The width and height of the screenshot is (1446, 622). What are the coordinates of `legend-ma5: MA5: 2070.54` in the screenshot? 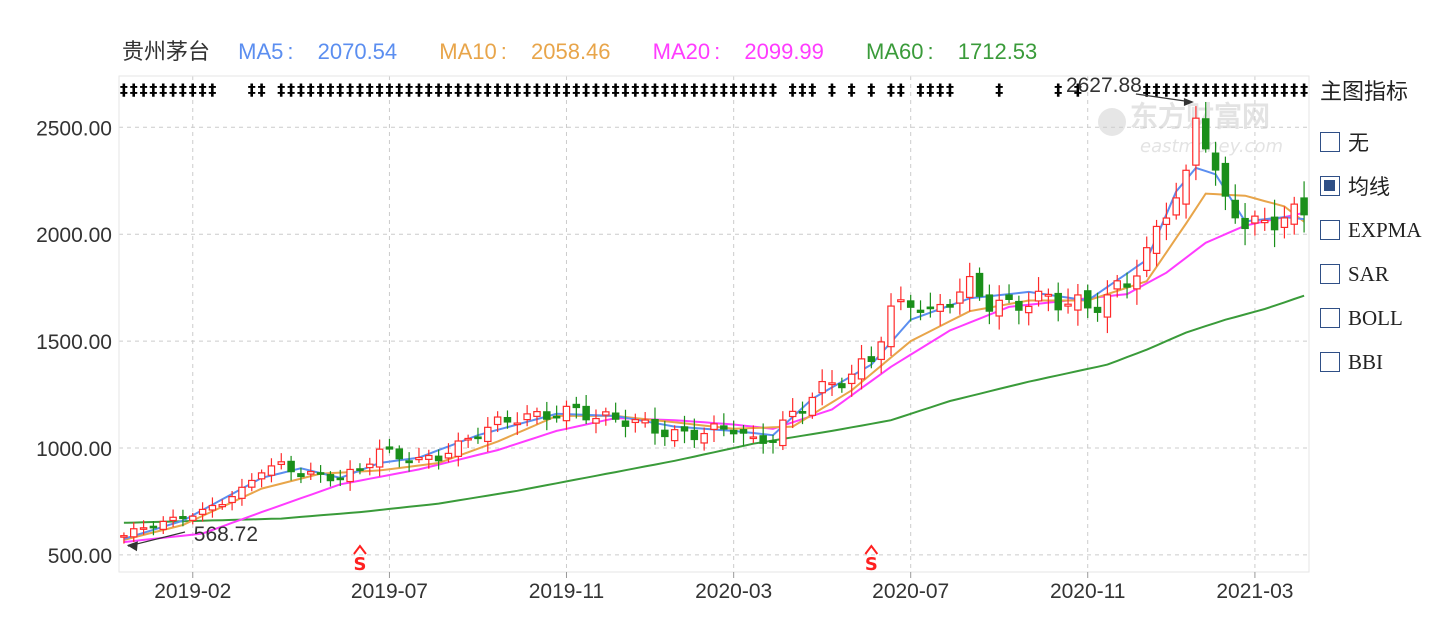 It's located at (318, 51).